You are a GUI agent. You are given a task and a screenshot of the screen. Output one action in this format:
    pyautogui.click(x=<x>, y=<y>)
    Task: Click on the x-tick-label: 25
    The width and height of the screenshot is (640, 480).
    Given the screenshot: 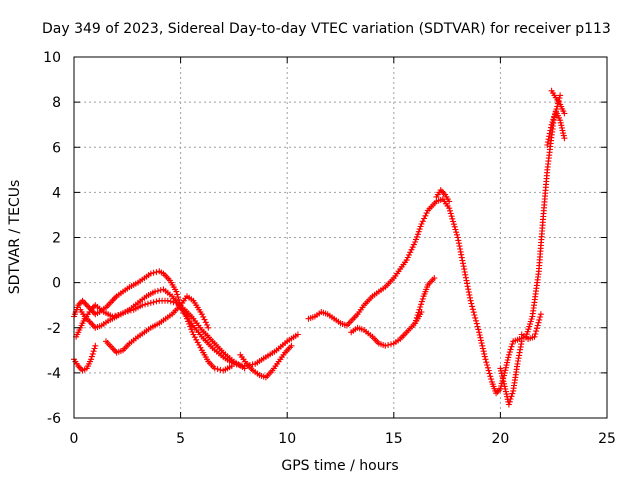 What is the action you would take?
    pyautogui.click(x=607, y=439)
    